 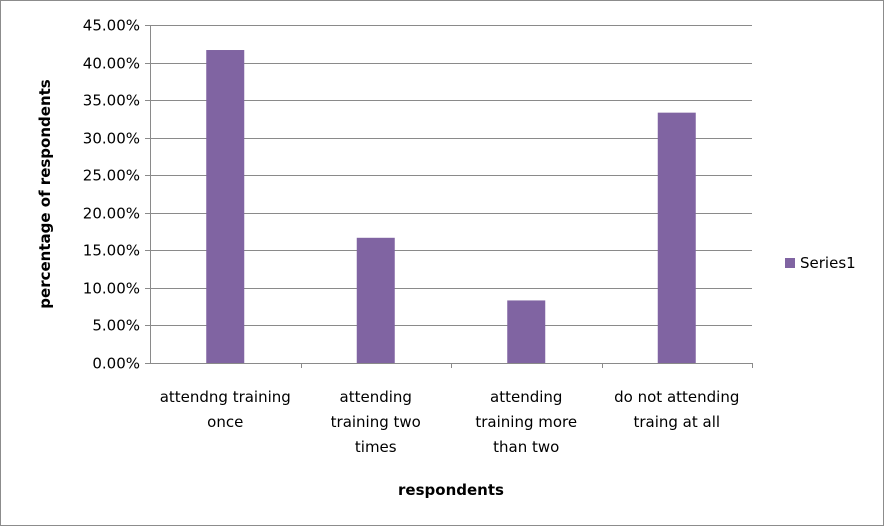 I want to click on legend: Series1, so click(x=820, y=263).